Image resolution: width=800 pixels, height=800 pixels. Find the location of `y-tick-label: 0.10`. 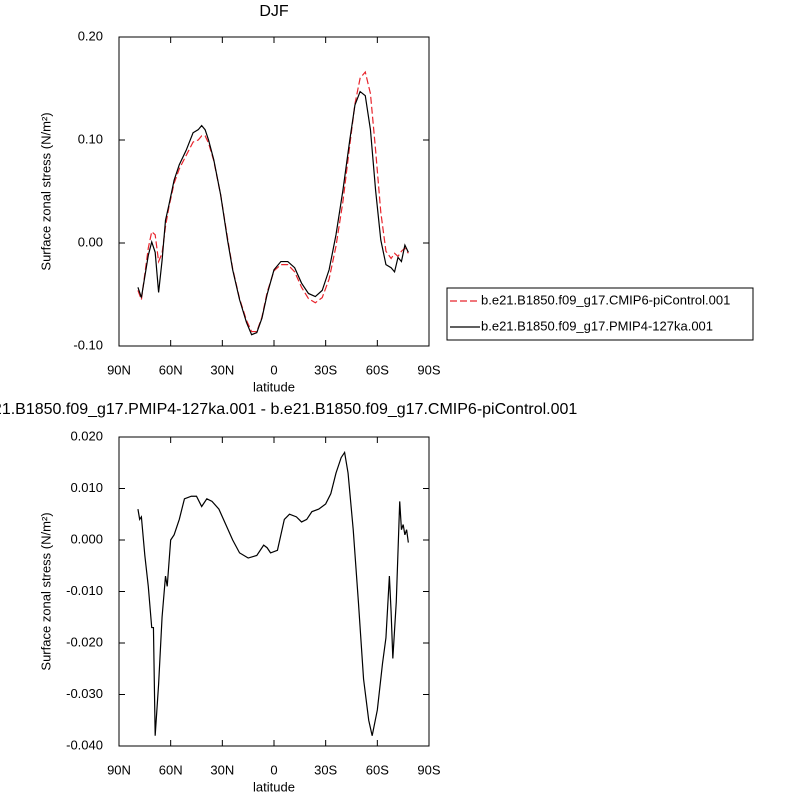

y-tick-label: 0.10 is located at coordinates (90, 138).